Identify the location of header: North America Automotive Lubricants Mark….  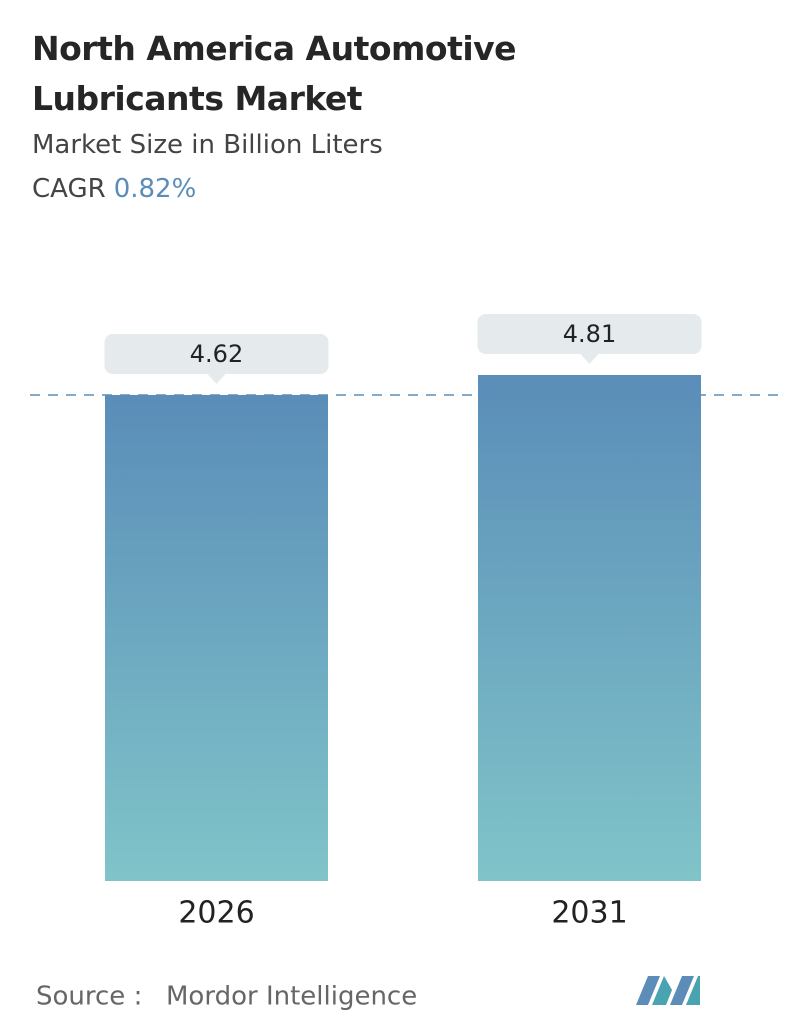
(312, 114).